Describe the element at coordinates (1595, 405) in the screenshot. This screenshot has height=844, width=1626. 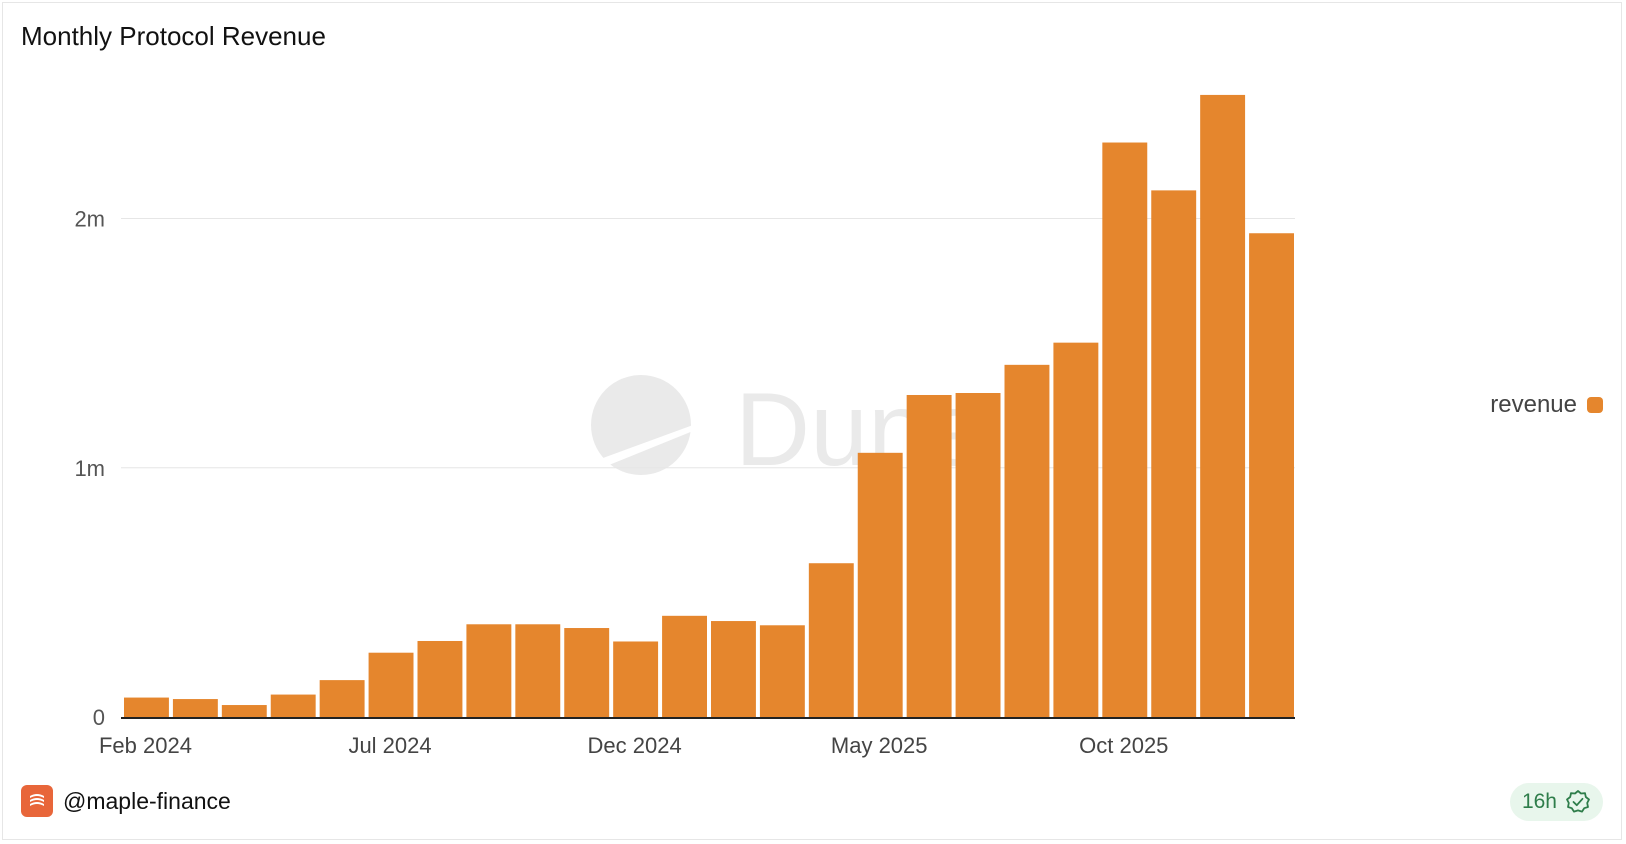
I see `legend-swatch-revenue` at that location.